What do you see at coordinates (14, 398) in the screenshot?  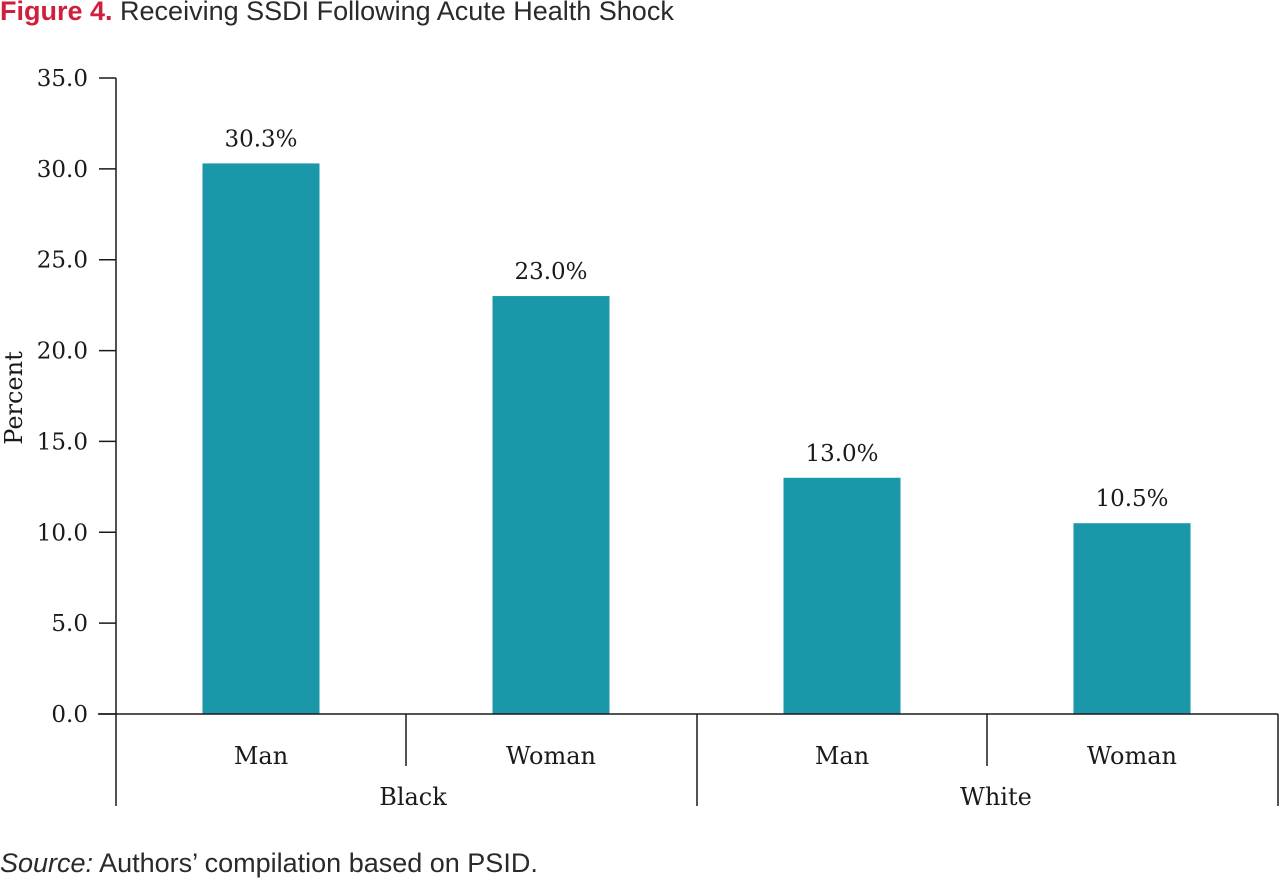 I see `y-axis-label: Percent` at bounding box center [14, 398].